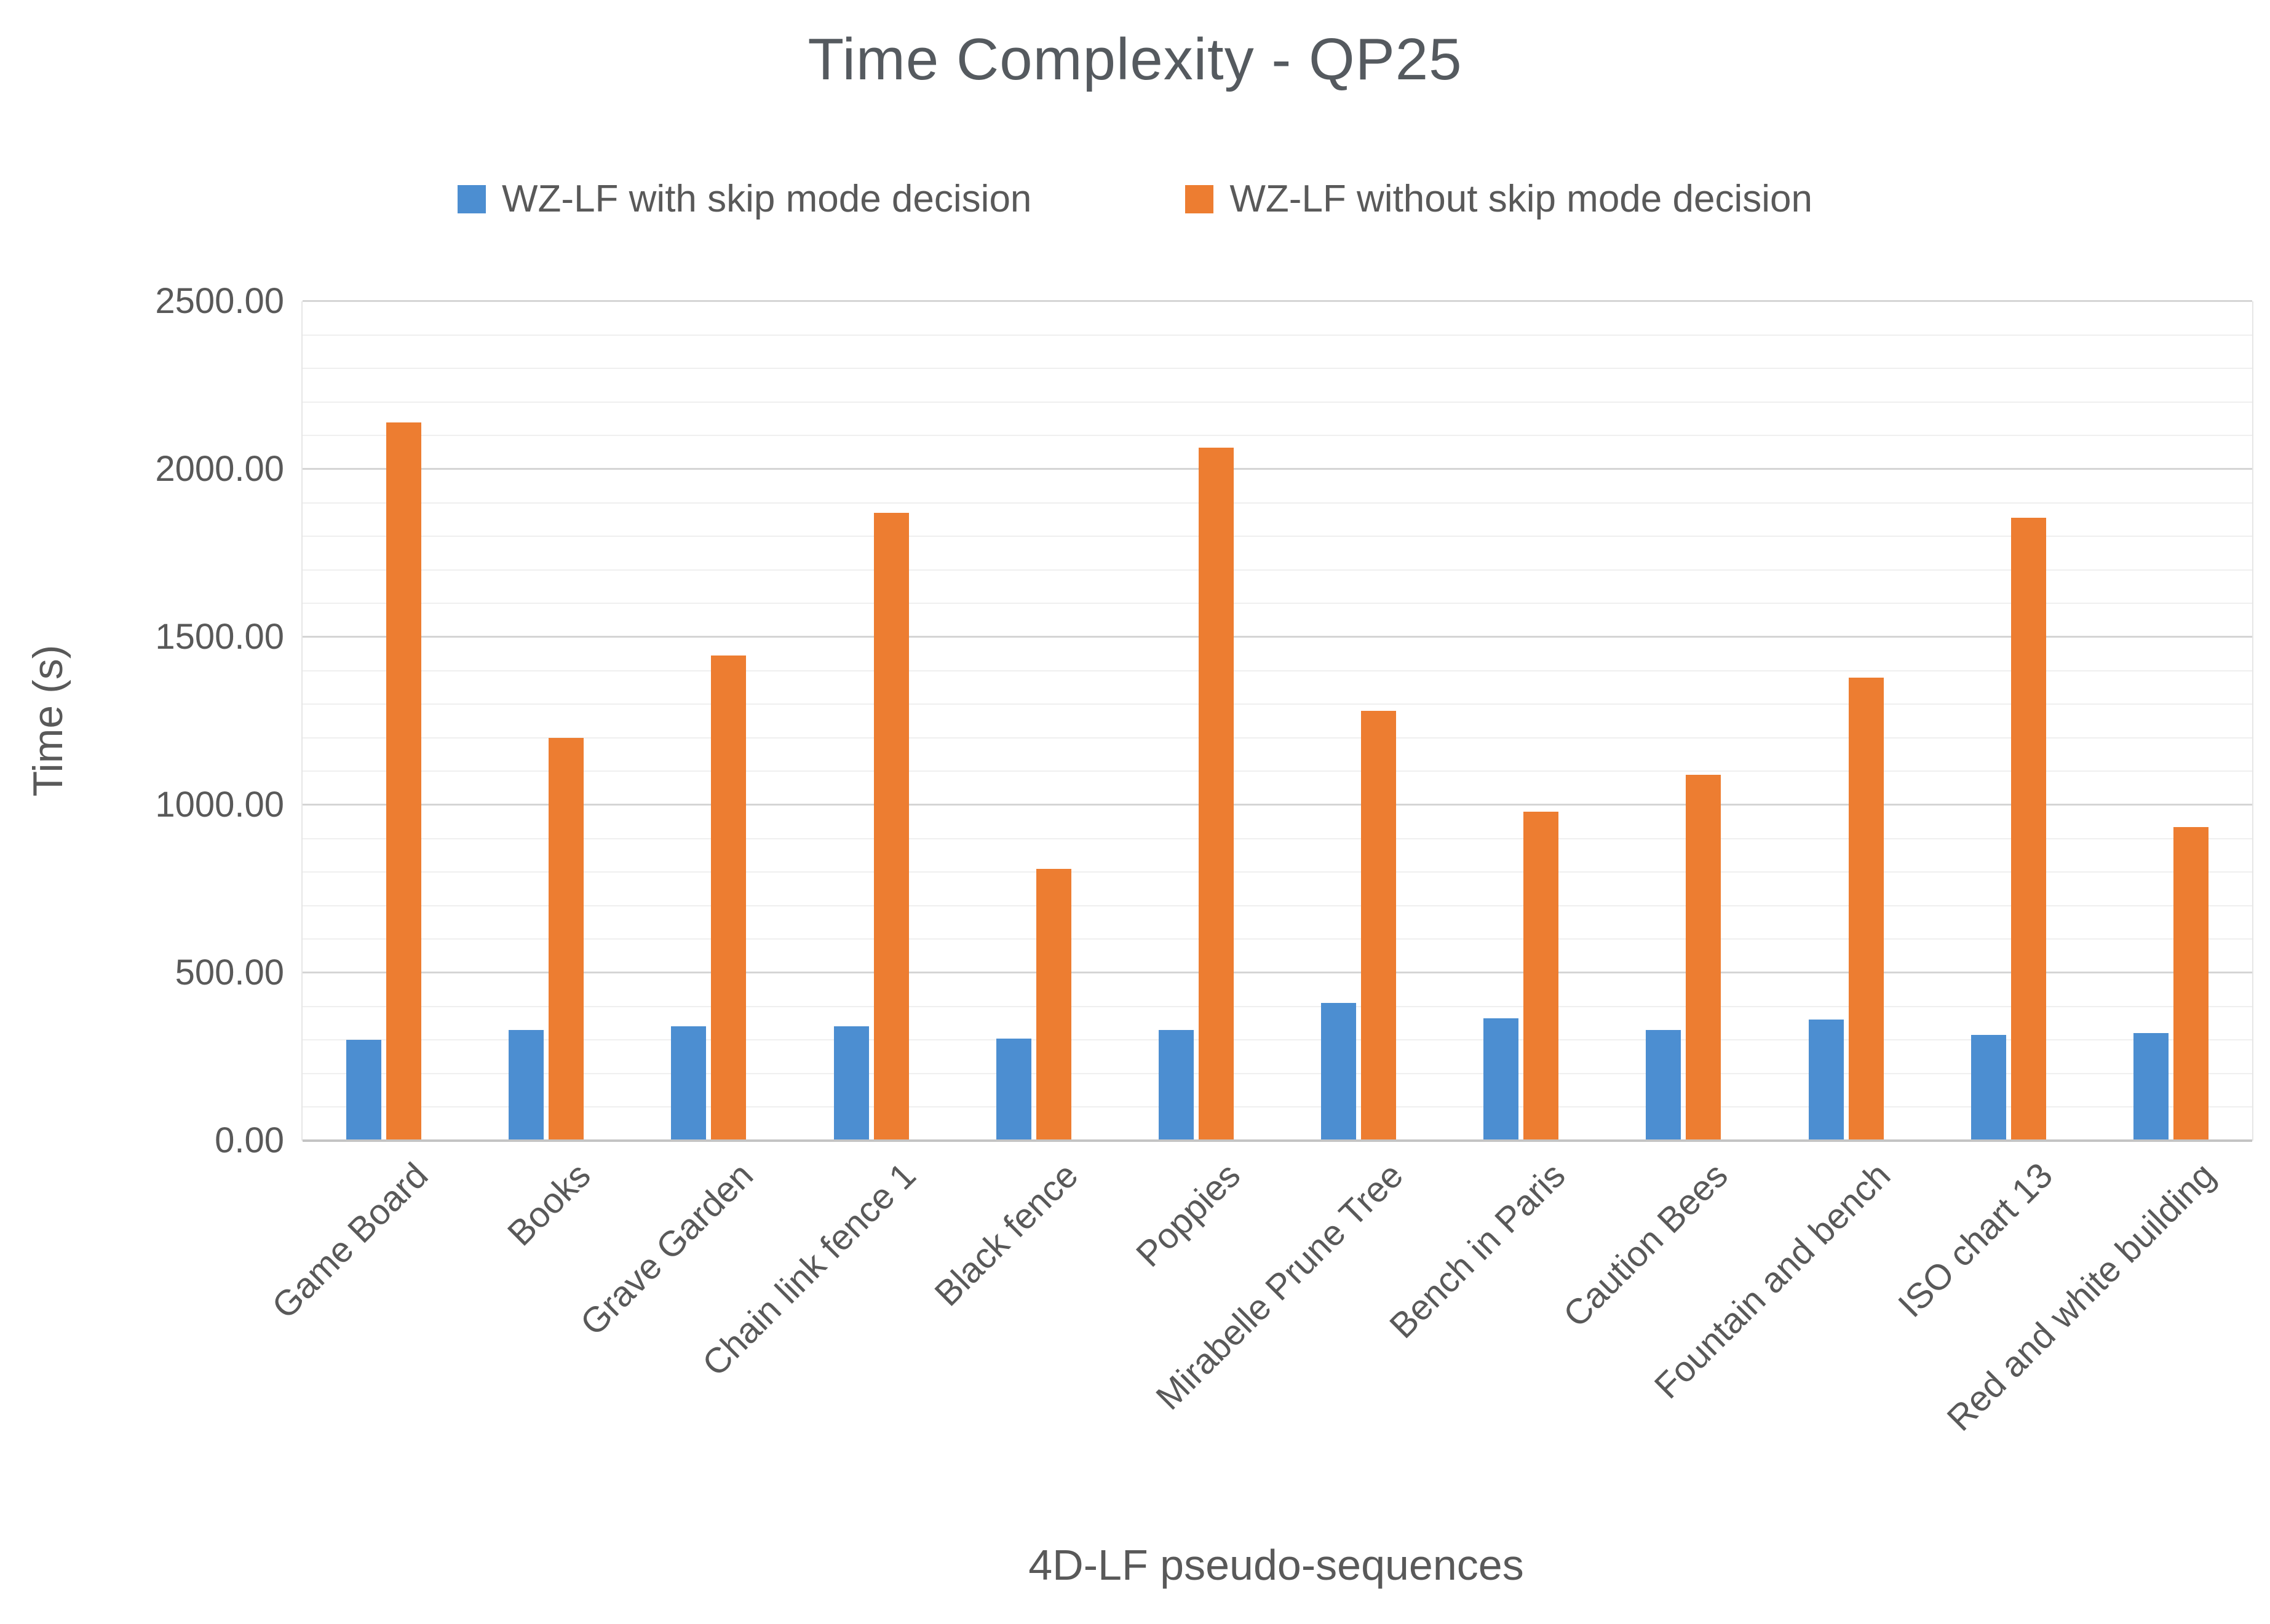  I want to click on legend-item-without-skip: WZ-LF without skip mode decision, so click(1498, 199).